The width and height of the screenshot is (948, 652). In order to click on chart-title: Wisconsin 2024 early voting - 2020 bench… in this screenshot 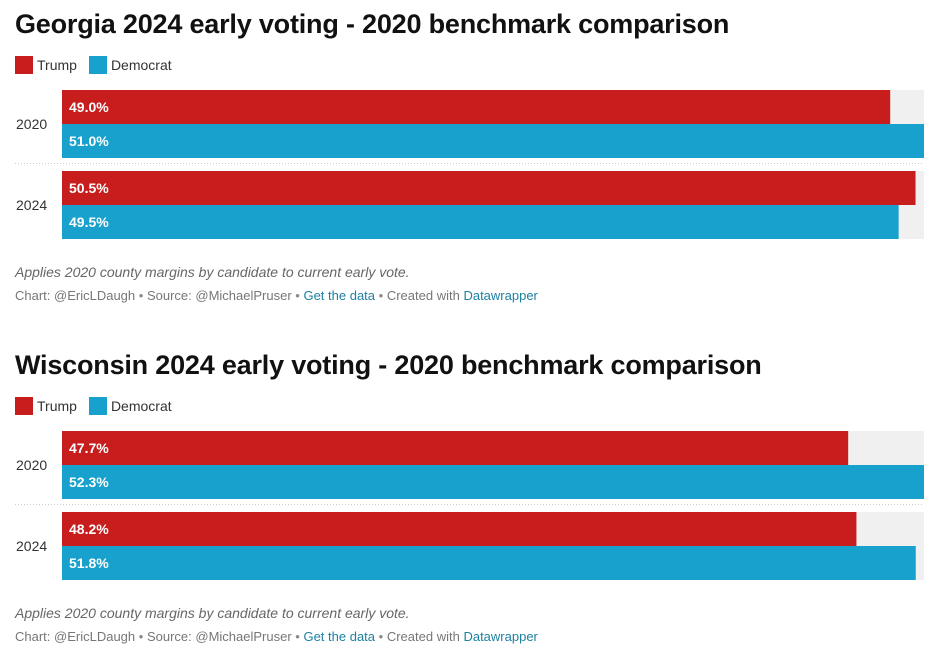, I will do `click(388, 365)`.